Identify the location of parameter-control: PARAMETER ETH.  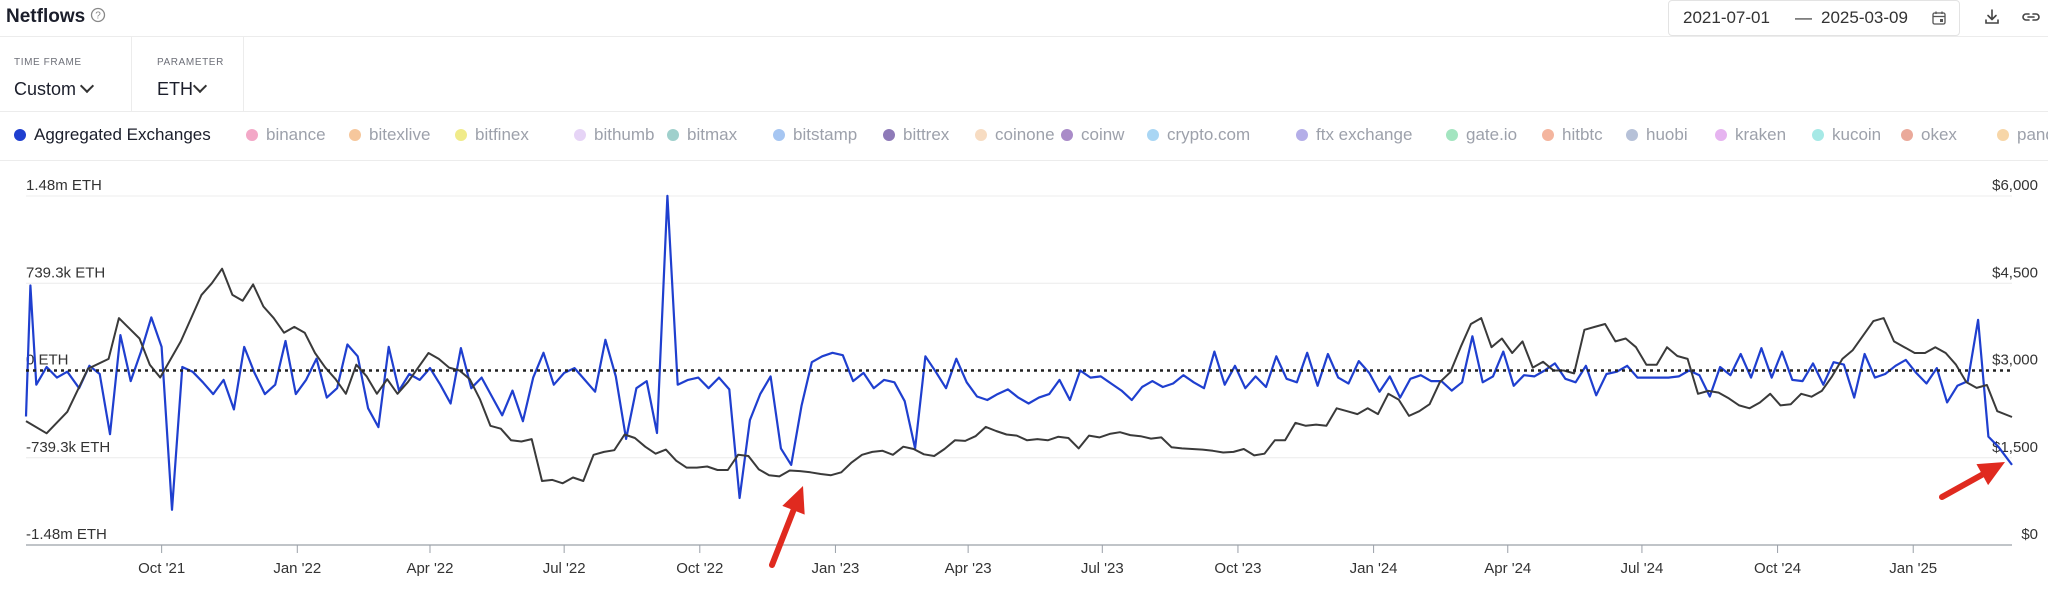
(187, 74).